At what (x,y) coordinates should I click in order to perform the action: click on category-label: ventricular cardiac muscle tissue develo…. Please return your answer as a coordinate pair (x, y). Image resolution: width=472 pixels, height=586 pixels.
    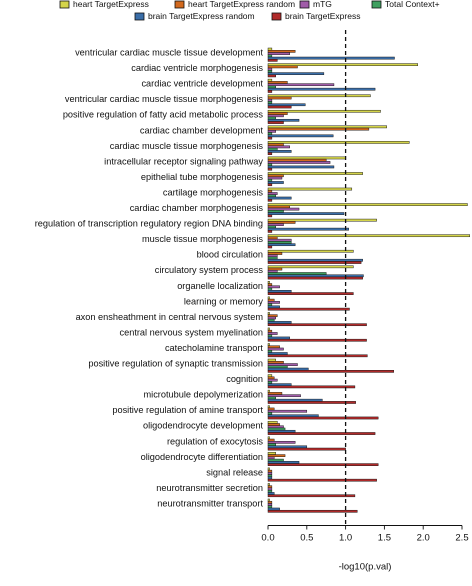
    Looking at the image, I should click on (169, 53).